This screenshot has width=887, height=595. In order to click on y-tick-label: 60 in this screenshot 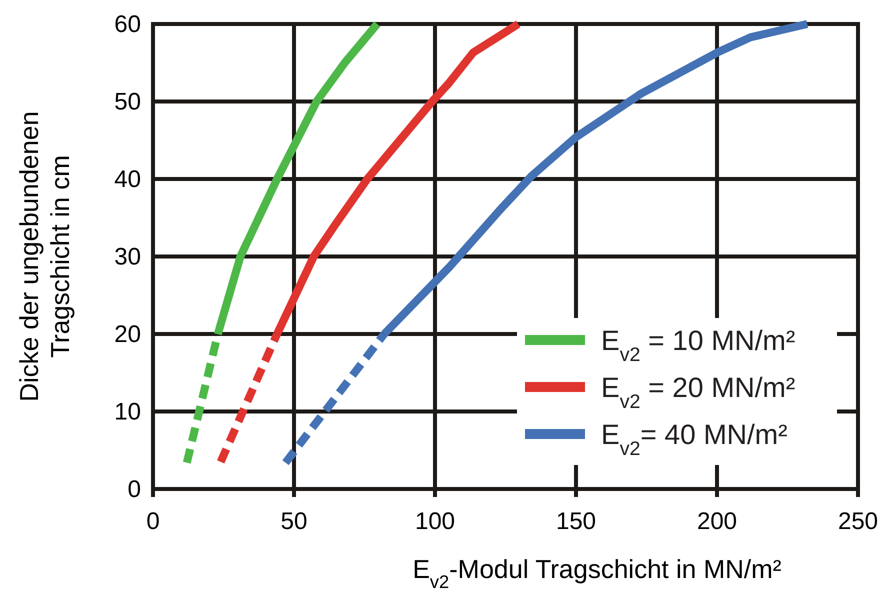, I will do `click(127, 24)`.